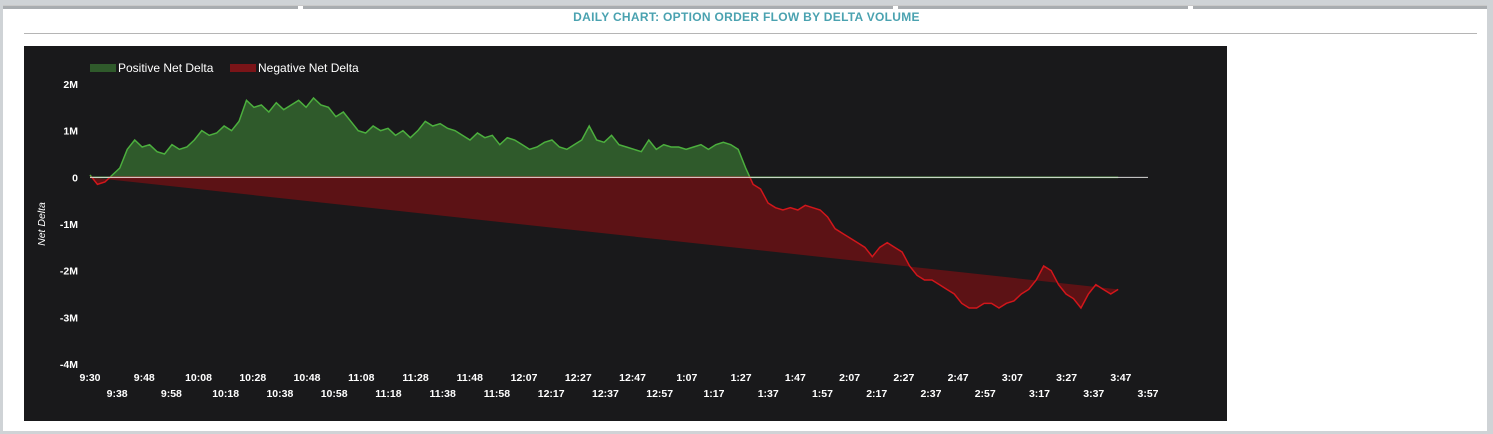 This screenshot has width=1493, height=434. What do you see at coordinates (252, 378) in the screenshot?
I see `x-tick-label: 10:28` at bounding box center [252, 378].